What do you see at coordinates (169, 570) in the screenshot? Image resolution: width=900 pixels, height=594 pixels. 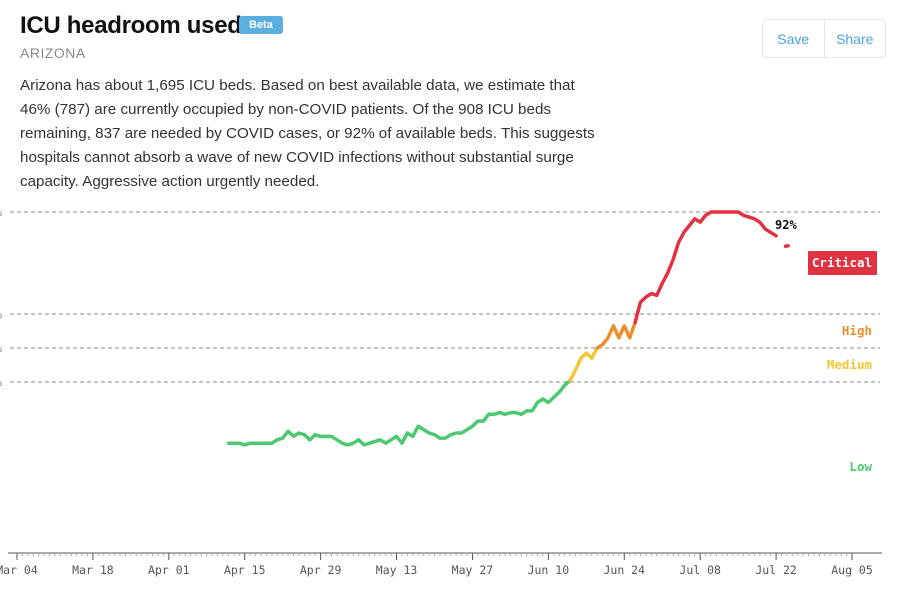 I see `x-tick-label: Apr 01` at bounding box center [169, 570].